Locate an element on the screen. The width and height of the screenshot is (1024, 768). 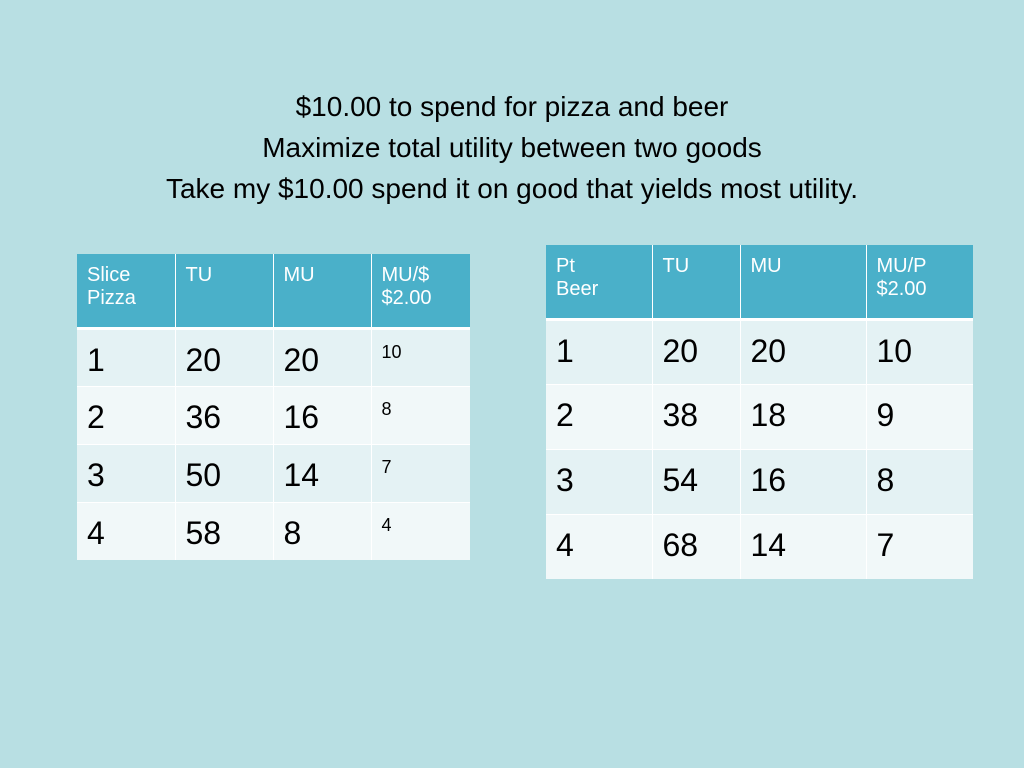
title-line-2: Maximize total utility between two goods is located at coordinates (512, 147).